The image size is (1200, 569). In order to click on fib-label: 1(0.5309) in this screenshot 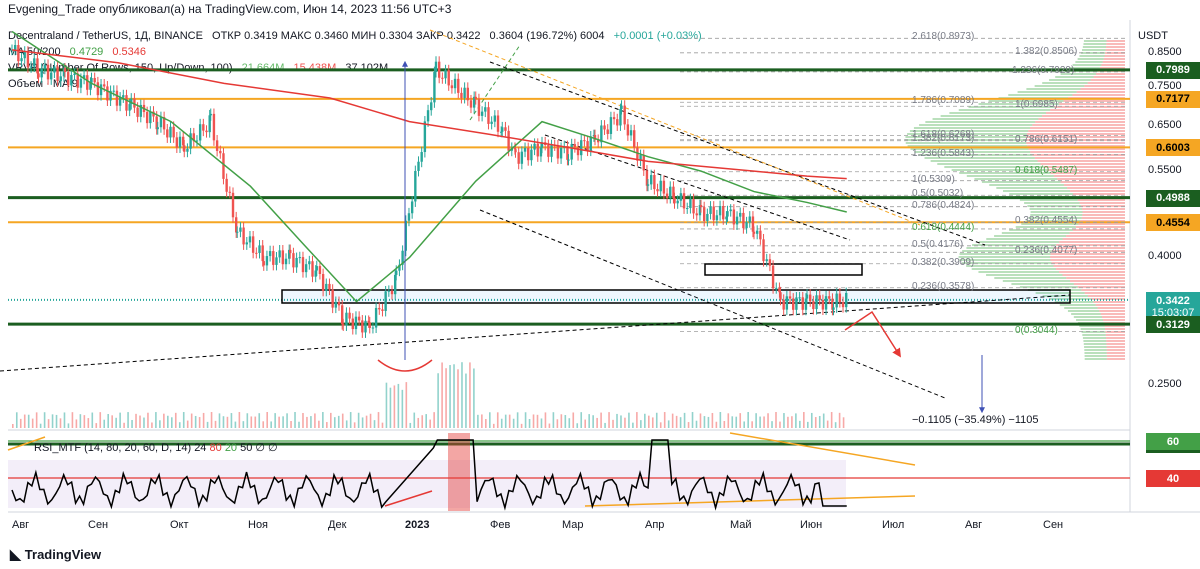, I will do `click(933, 179)`.